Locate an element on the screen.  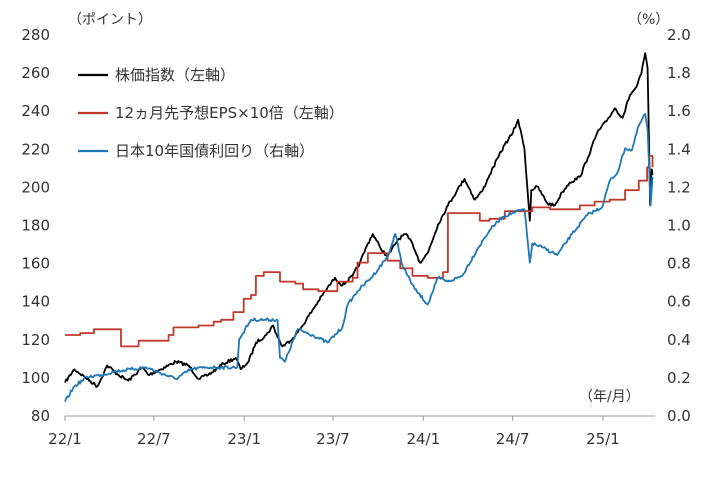
right-tick-label: 2.0 is located at coordinates (679, 35).